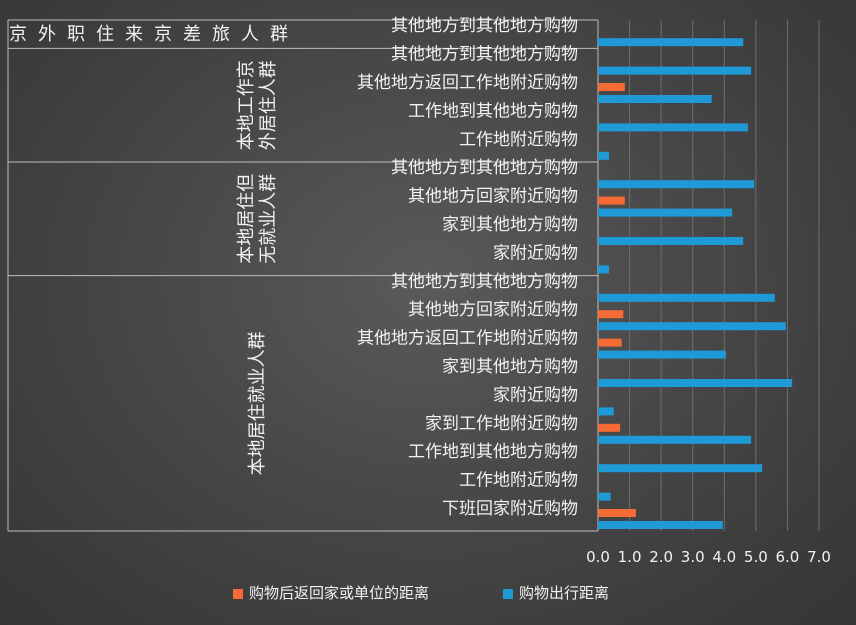  Describe the element at coordinates (508, 594) in the screenshot. I see `legend-swatch-trip` at that location.